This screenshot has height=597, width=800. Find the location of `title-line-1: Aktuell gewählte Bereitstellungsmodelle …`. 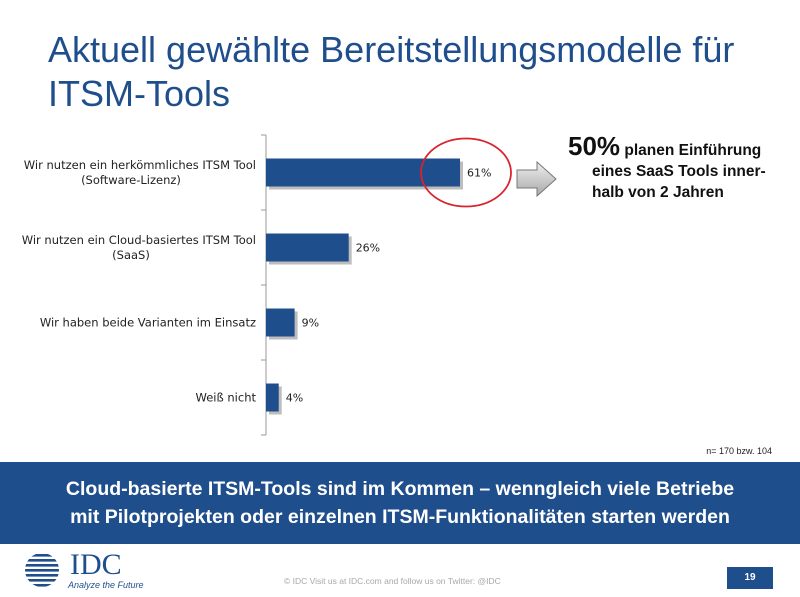

title-line-1: Aktuell gewählte Bereitstellungsmodelle … is located at coordinates (391, 49).